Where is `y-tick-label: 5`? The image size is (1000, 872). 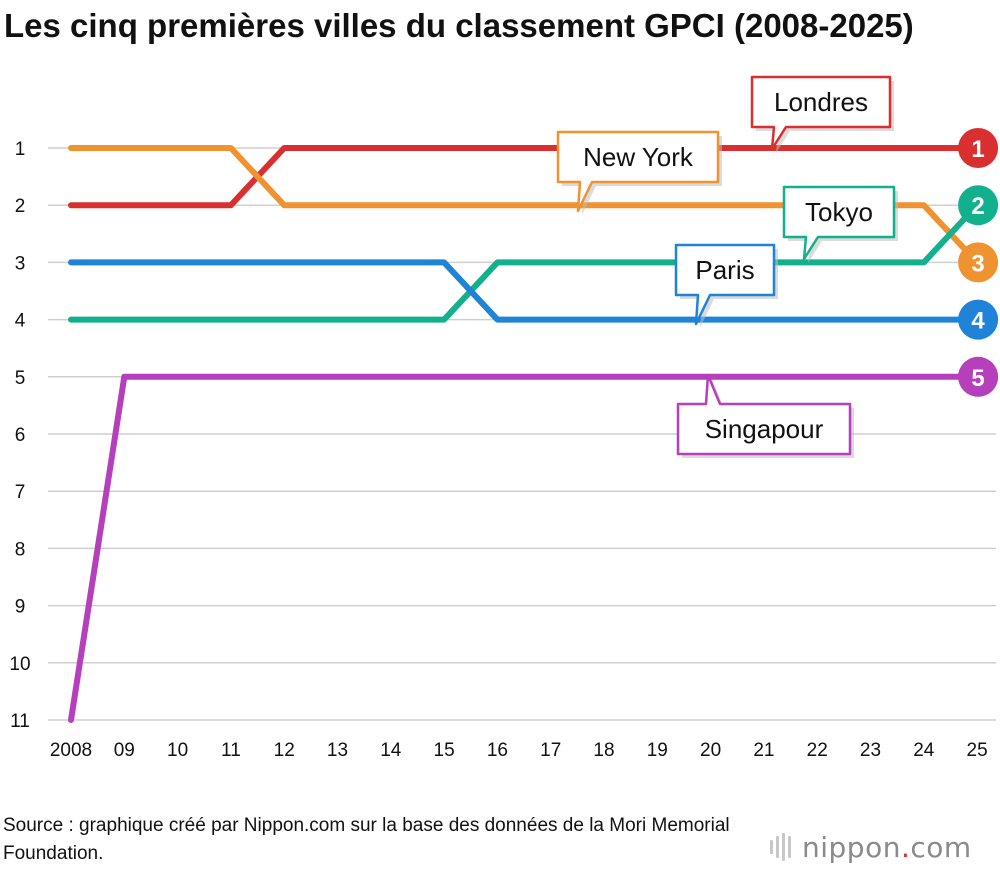 y-tick-label: 5 is located at coordinates (20, 378).